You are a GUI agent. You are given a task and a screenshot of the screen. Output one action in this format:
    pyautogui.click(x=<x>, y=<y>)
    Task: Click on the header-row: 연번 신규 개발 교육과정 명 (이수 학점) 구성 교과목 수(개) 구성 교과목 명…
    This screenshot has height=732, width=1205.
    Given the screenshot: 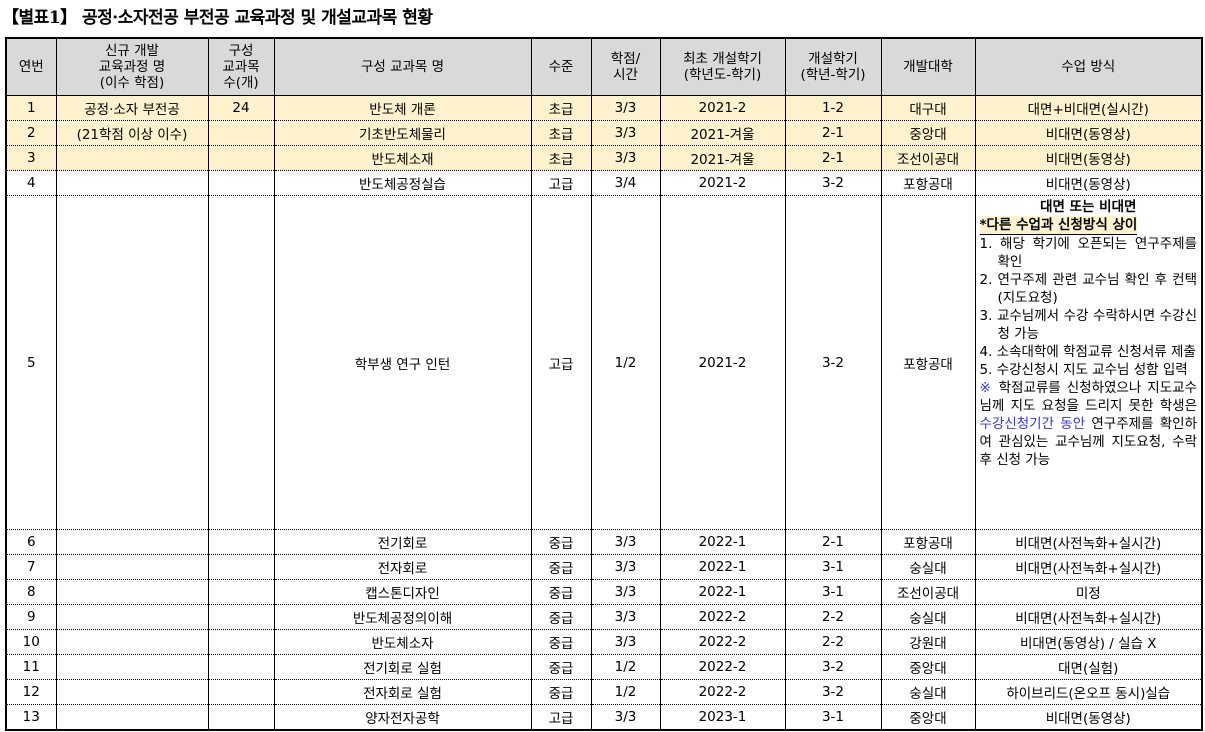 What is the action you would take?
    pyautogui.click(x=604, y=67)
    